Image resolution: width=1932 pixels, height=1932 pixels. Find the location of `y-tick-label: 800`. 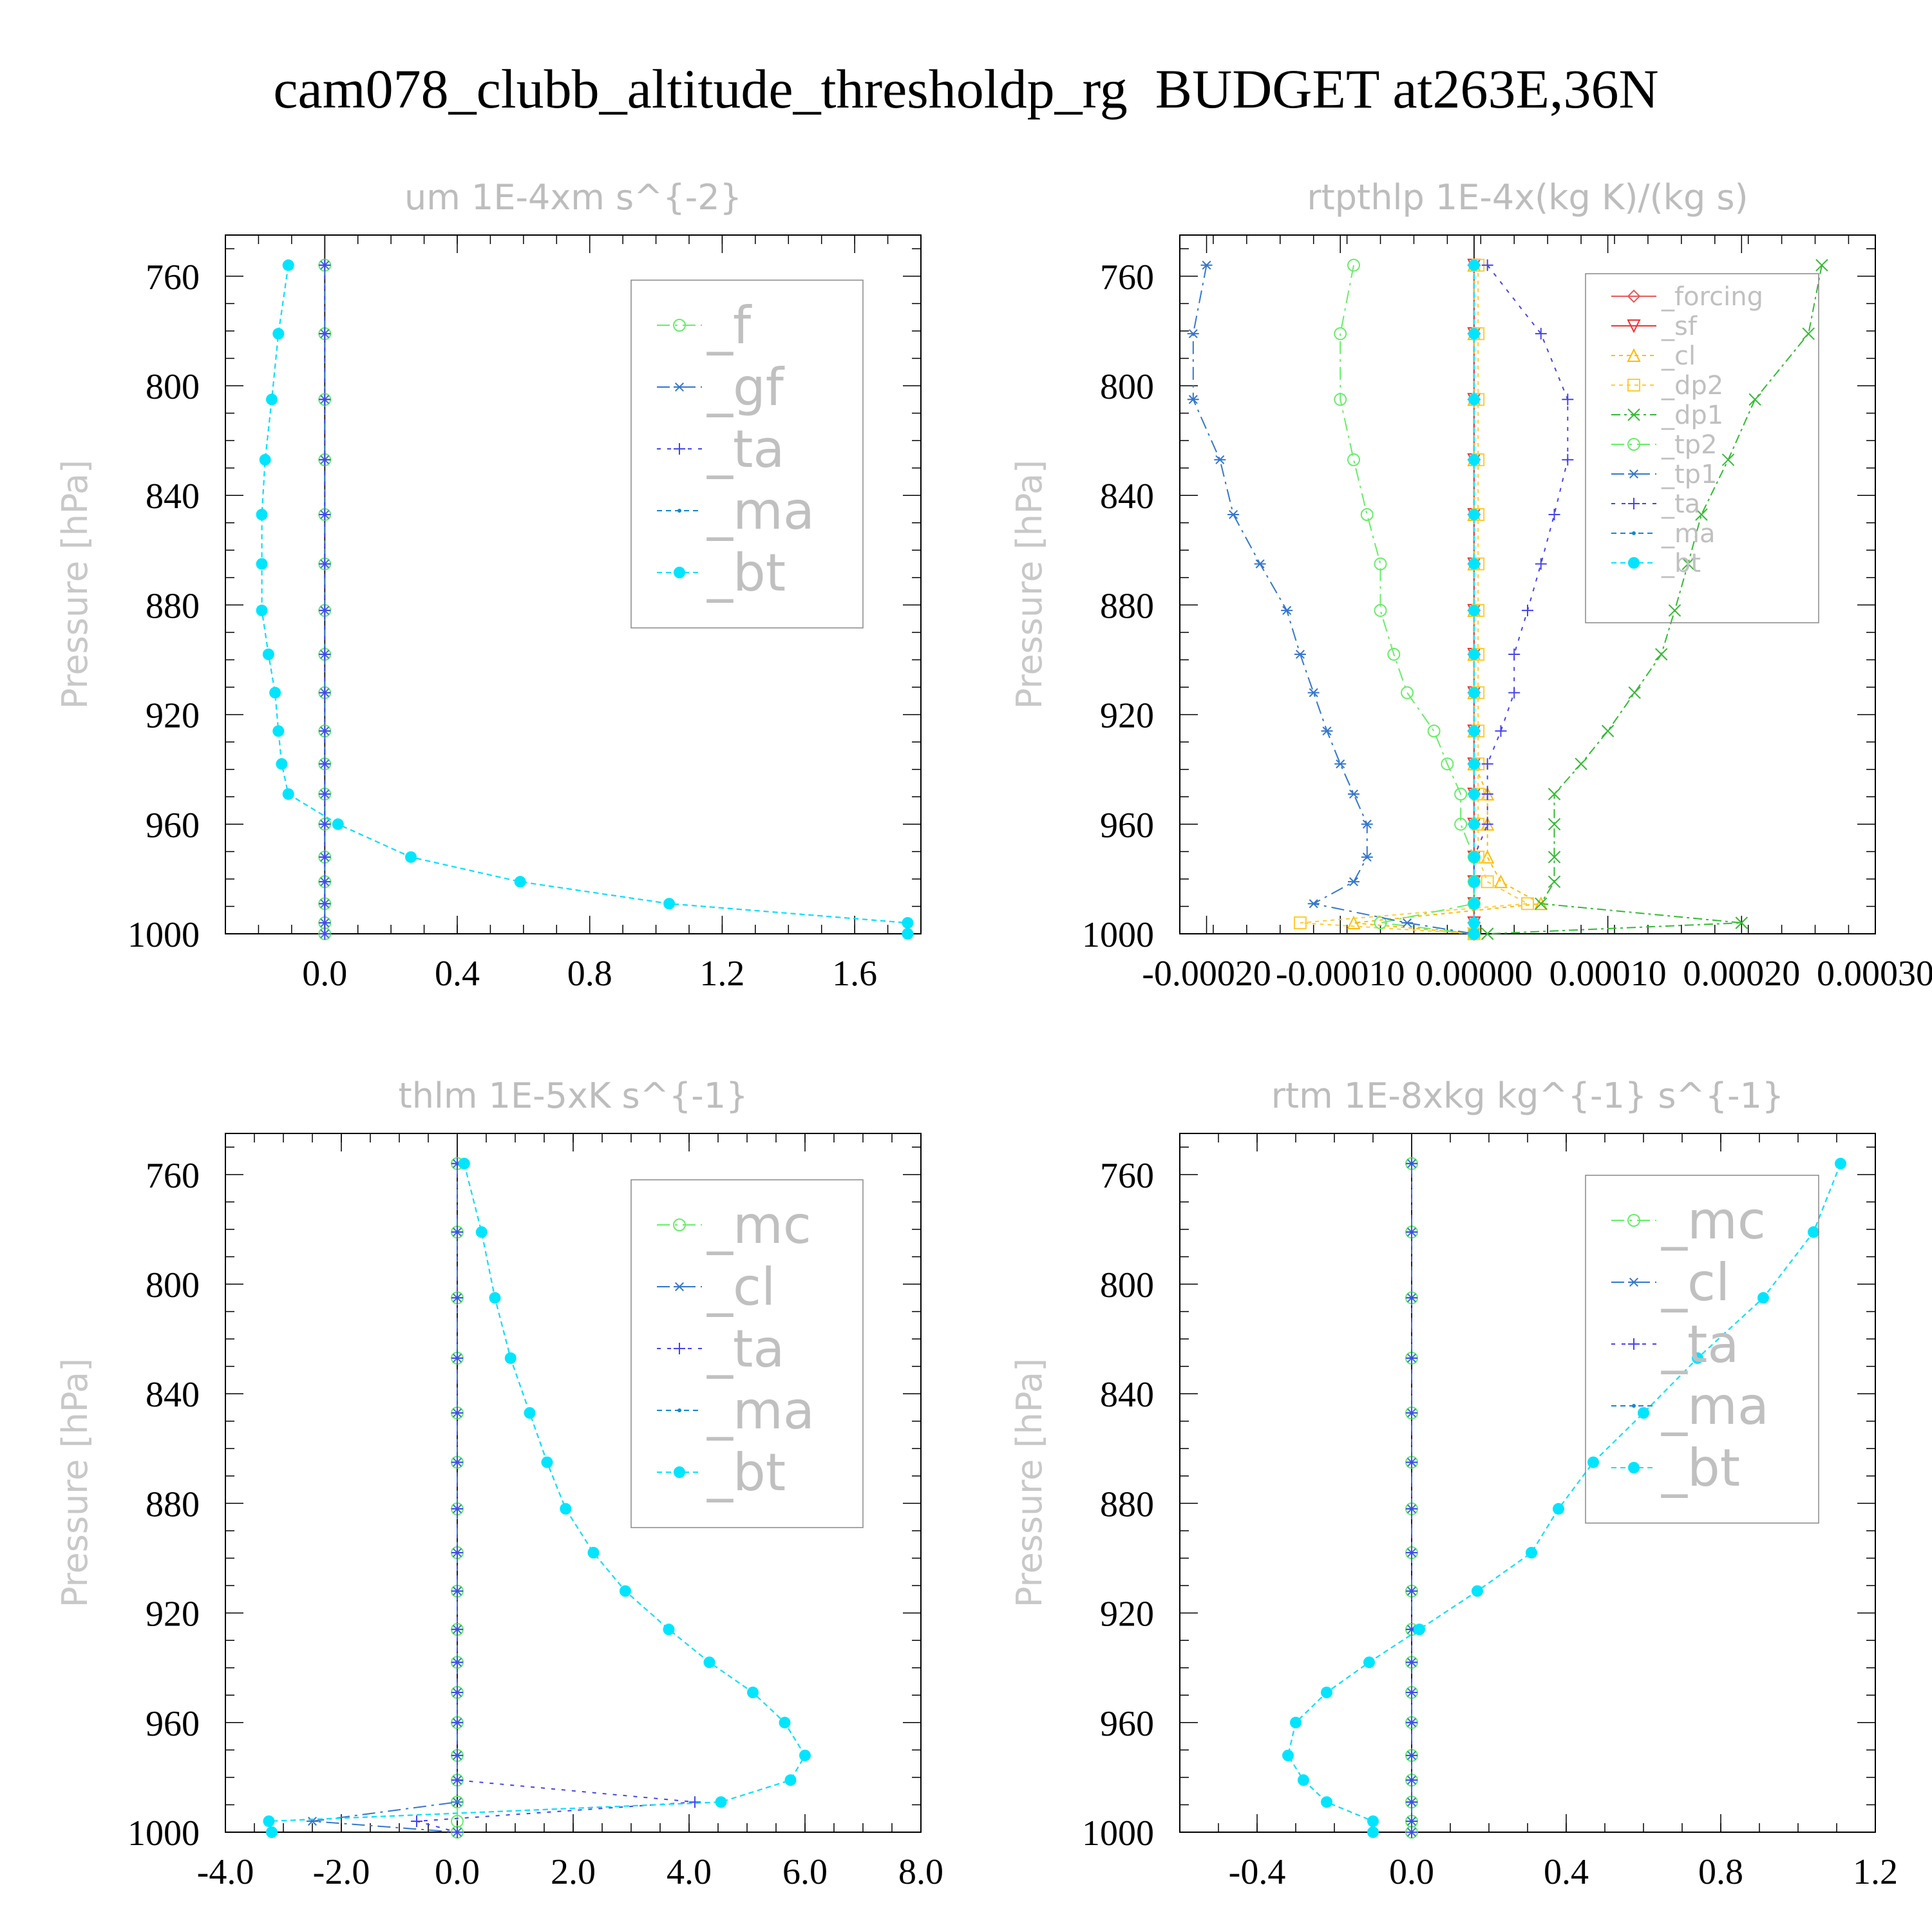

y-tick-label: 800 is located at coordinates (173, 387).